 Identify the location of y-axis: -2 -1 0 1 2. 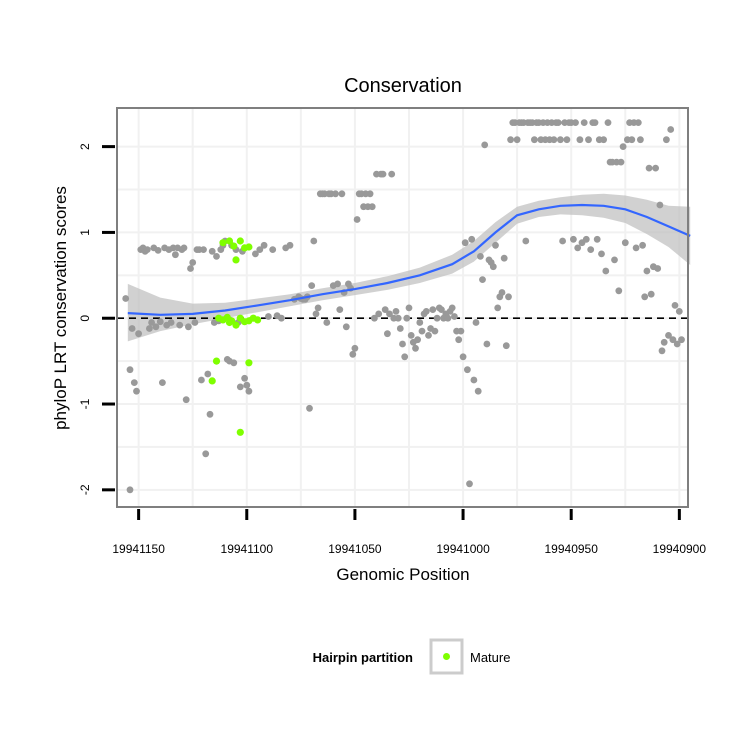
(96, 319).